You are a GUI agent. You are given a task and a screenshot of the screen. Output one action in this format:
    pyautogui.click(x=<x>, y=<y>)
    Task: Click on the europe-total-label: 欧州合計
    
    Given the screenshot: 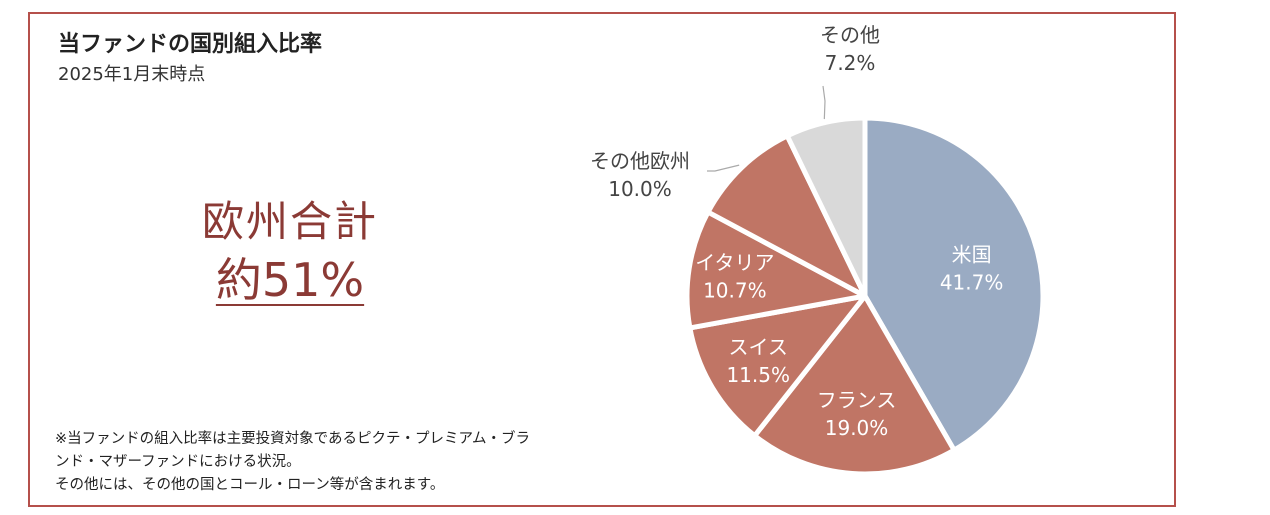 What is the action you would take?
    pyautogui.click(x=289, y=221)
    